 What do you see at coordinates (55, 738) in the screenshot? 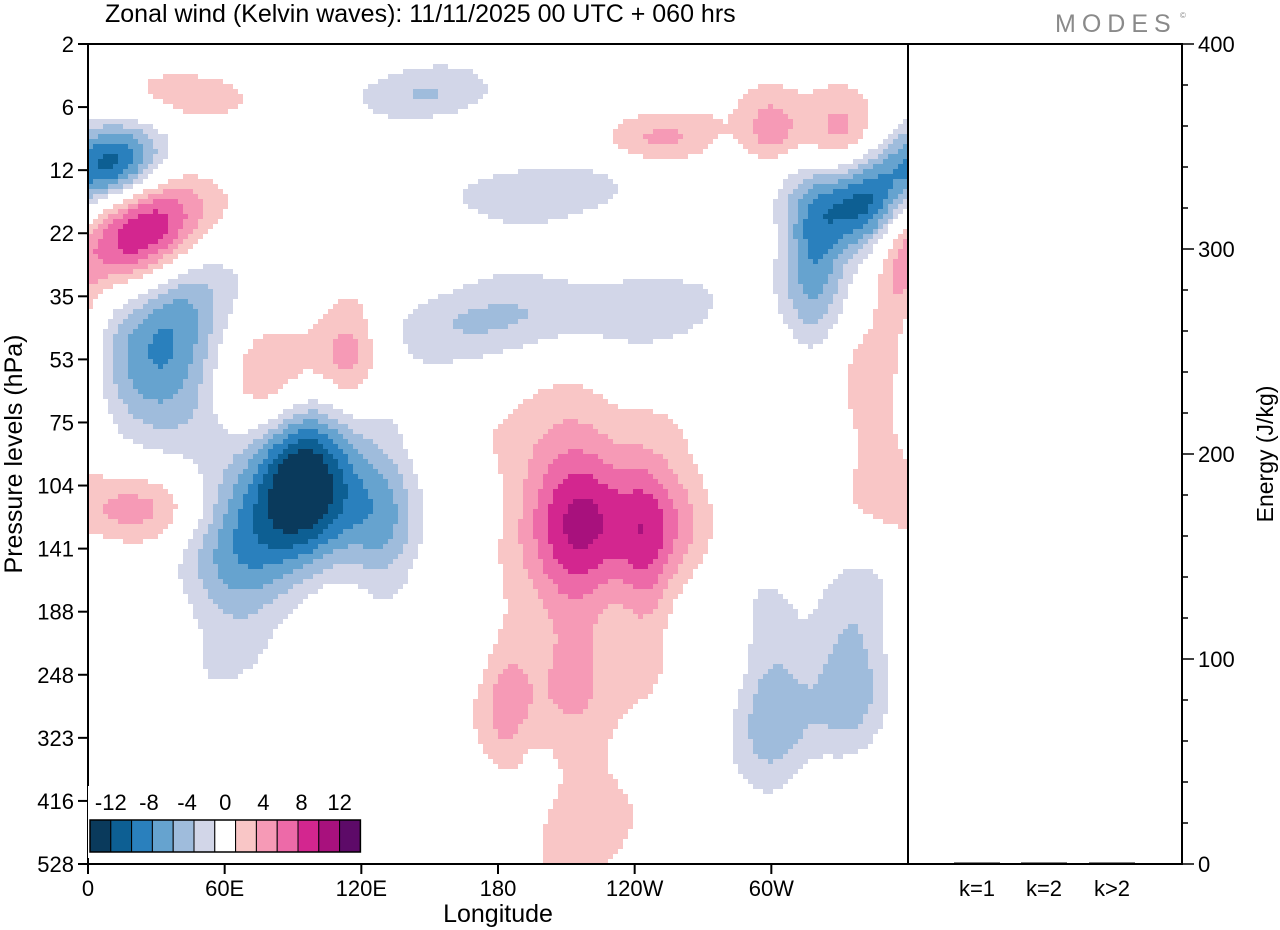
I see `y-tick-label: 323` at bounding box center [55, 738].